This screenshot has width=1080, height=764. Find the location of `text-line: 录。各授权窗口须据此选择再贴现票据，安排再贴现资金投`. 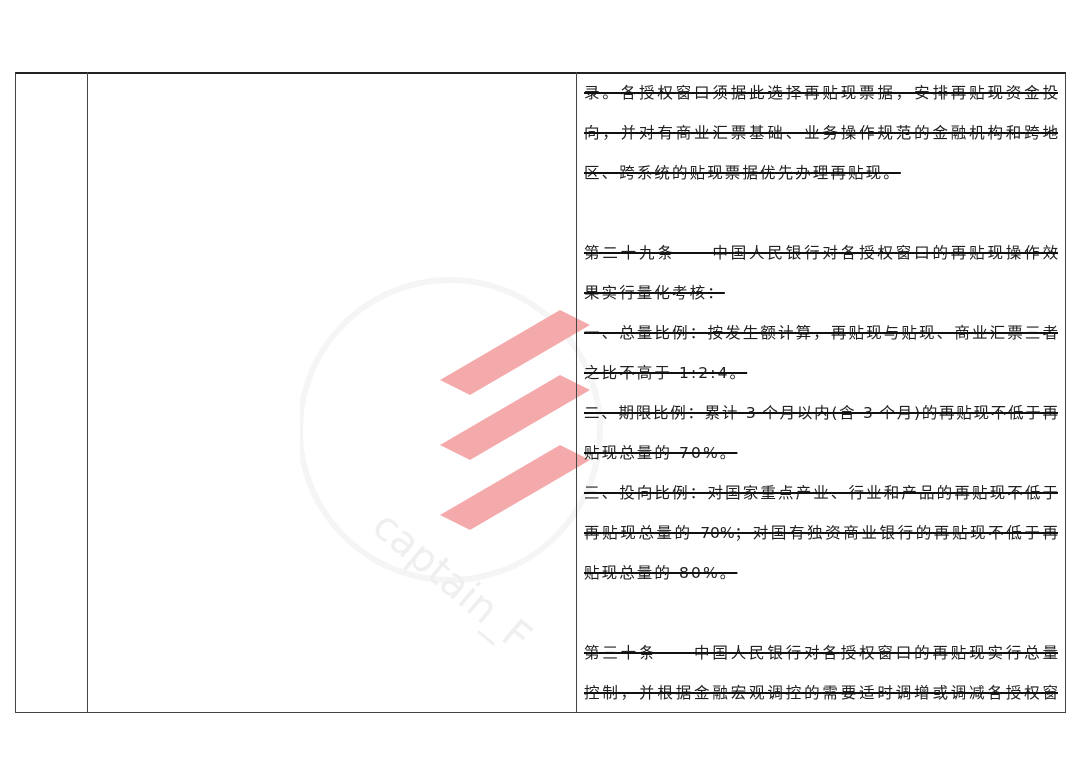

text-line: 录。各授权窗口须据此选择再贴现票据，安排再贴现资金投 is located at coordinates (821, 93).